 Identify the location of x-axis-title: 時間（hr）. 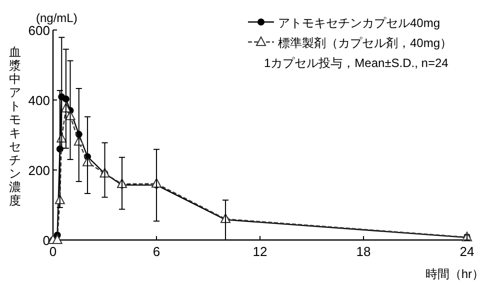
(454, 274).